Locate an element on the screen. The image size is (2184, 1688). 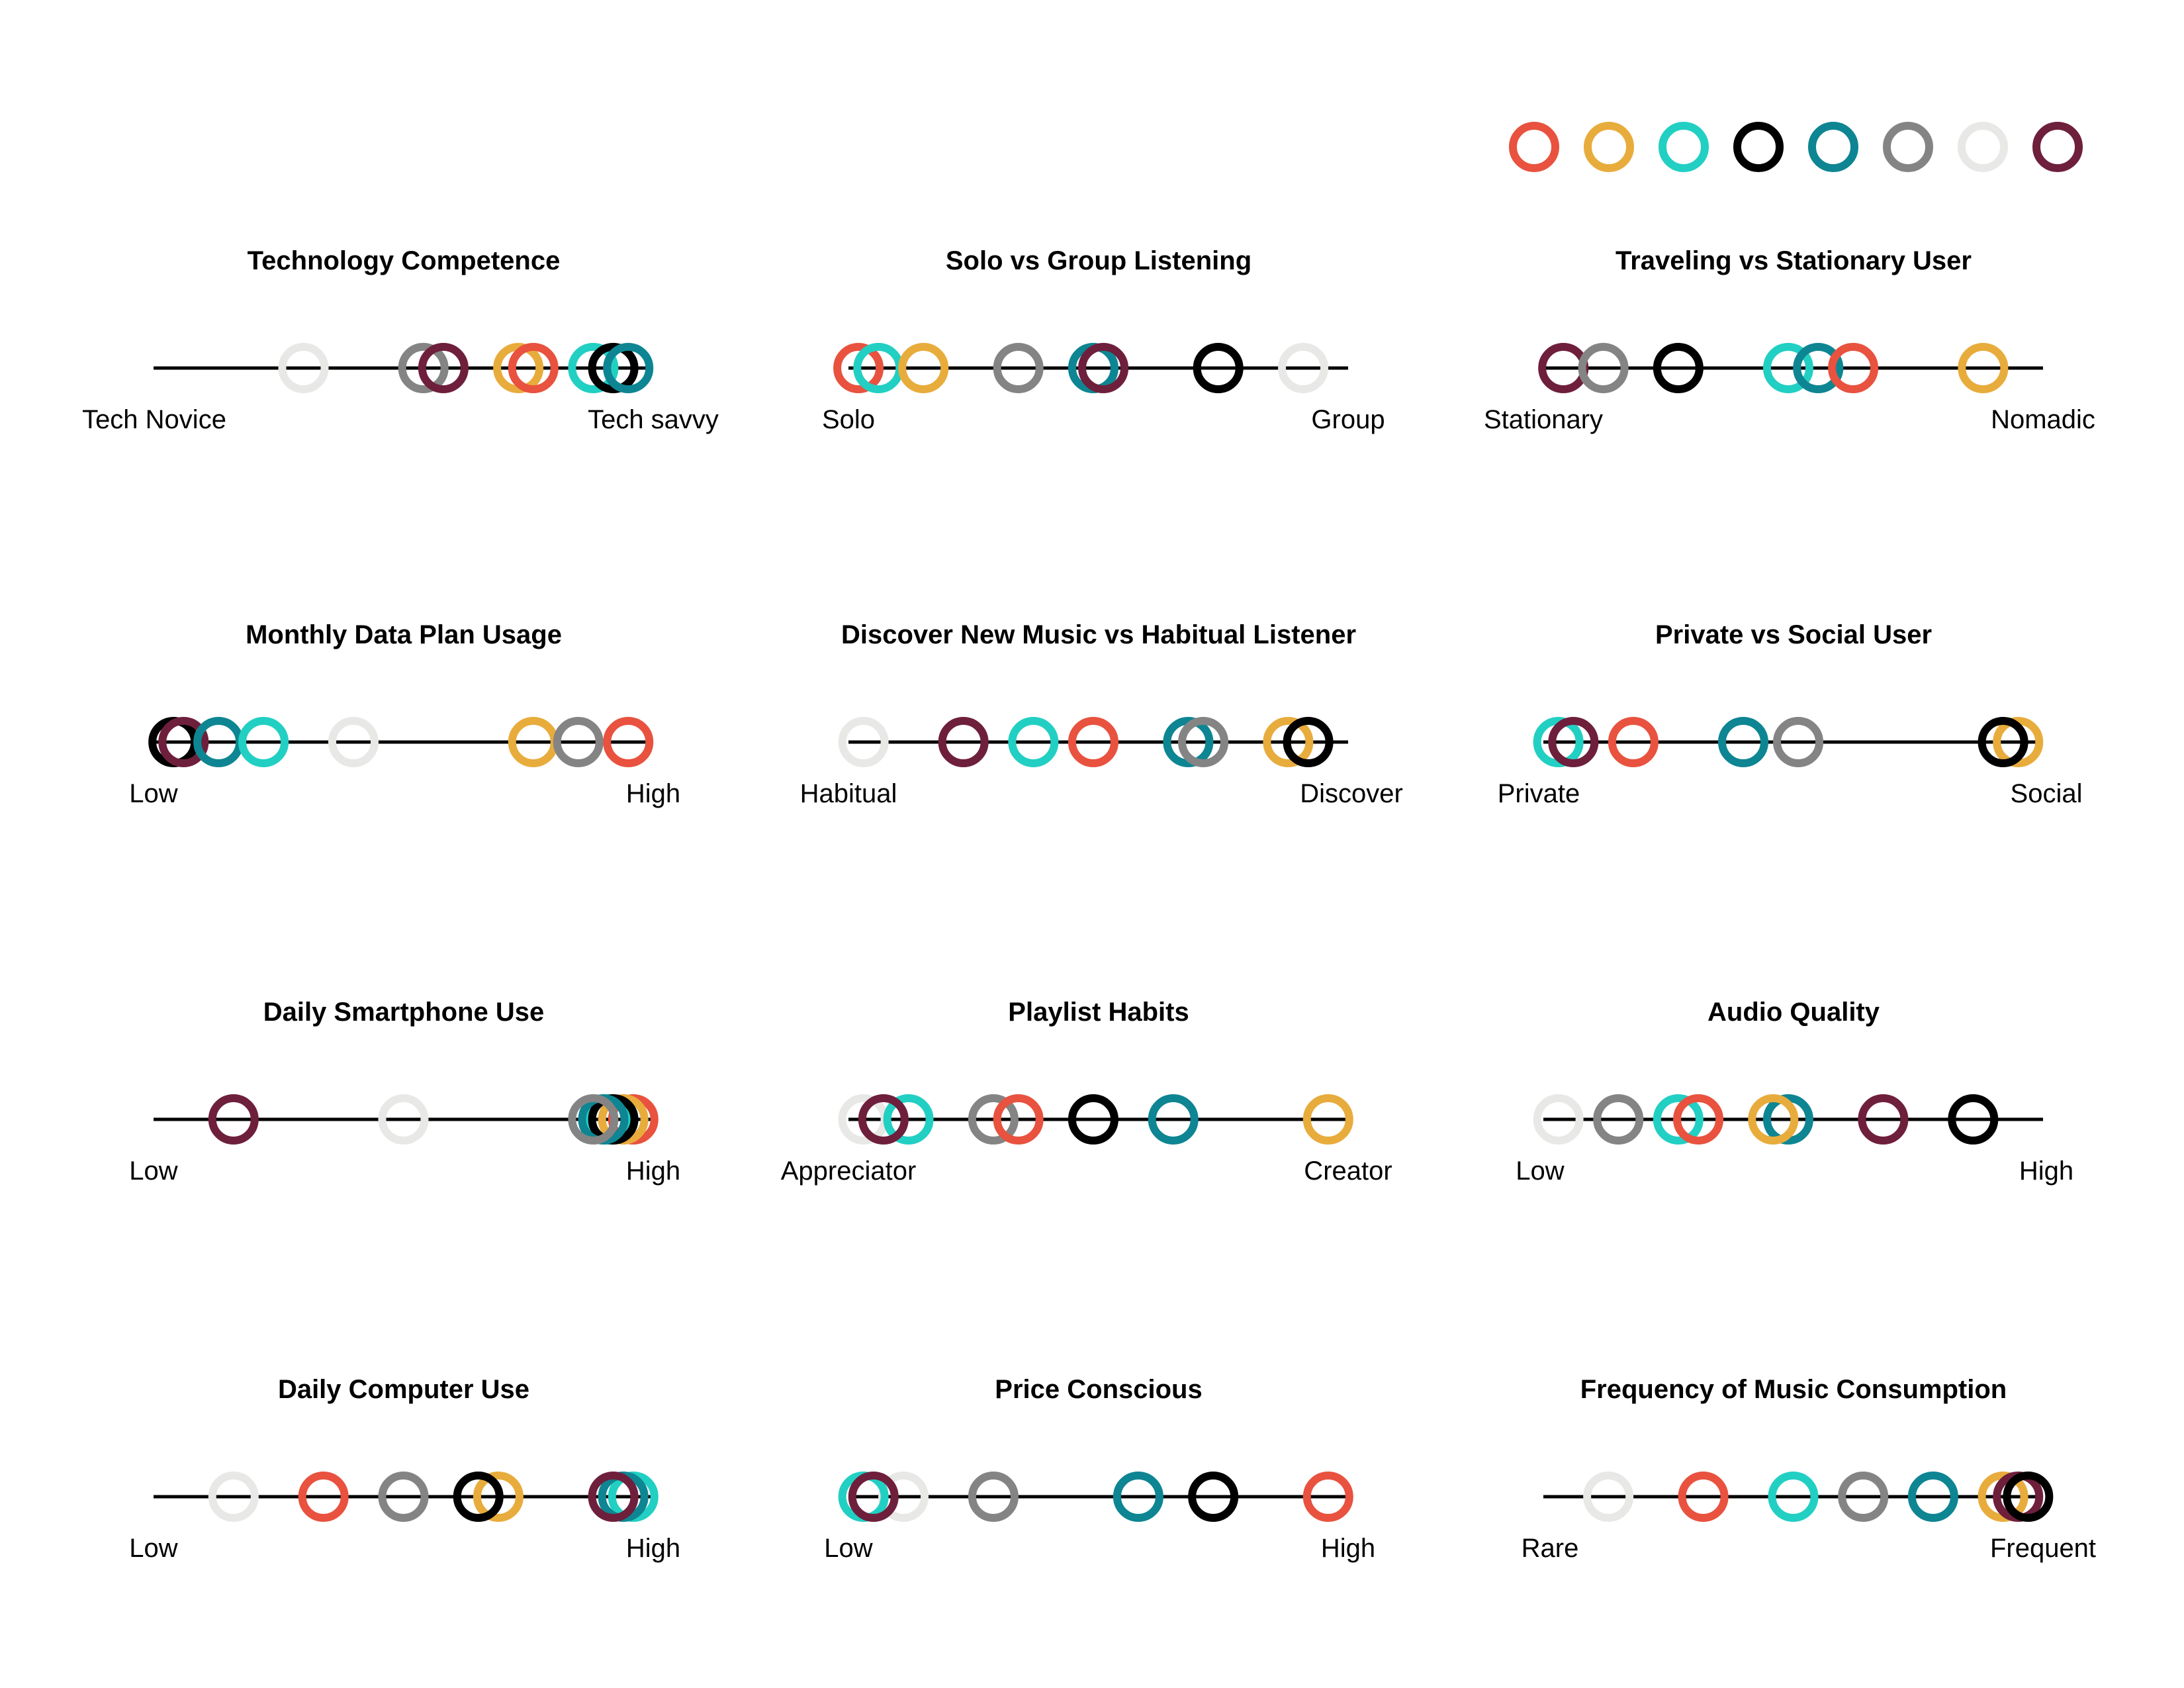
legend-swatch-gray is located at coordinates (1908, 147).